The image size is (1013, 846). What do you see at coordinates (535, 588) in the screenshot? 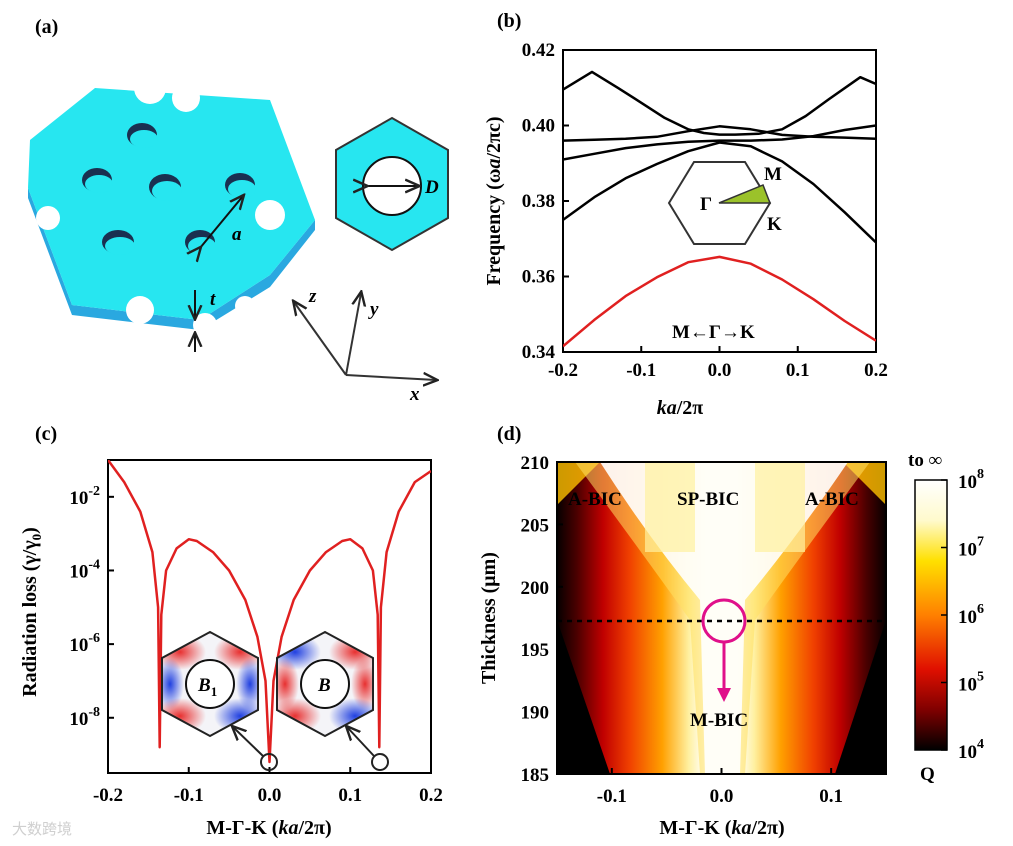
I see `y-tick-label-d: 200` at bounding box center [535, 588].